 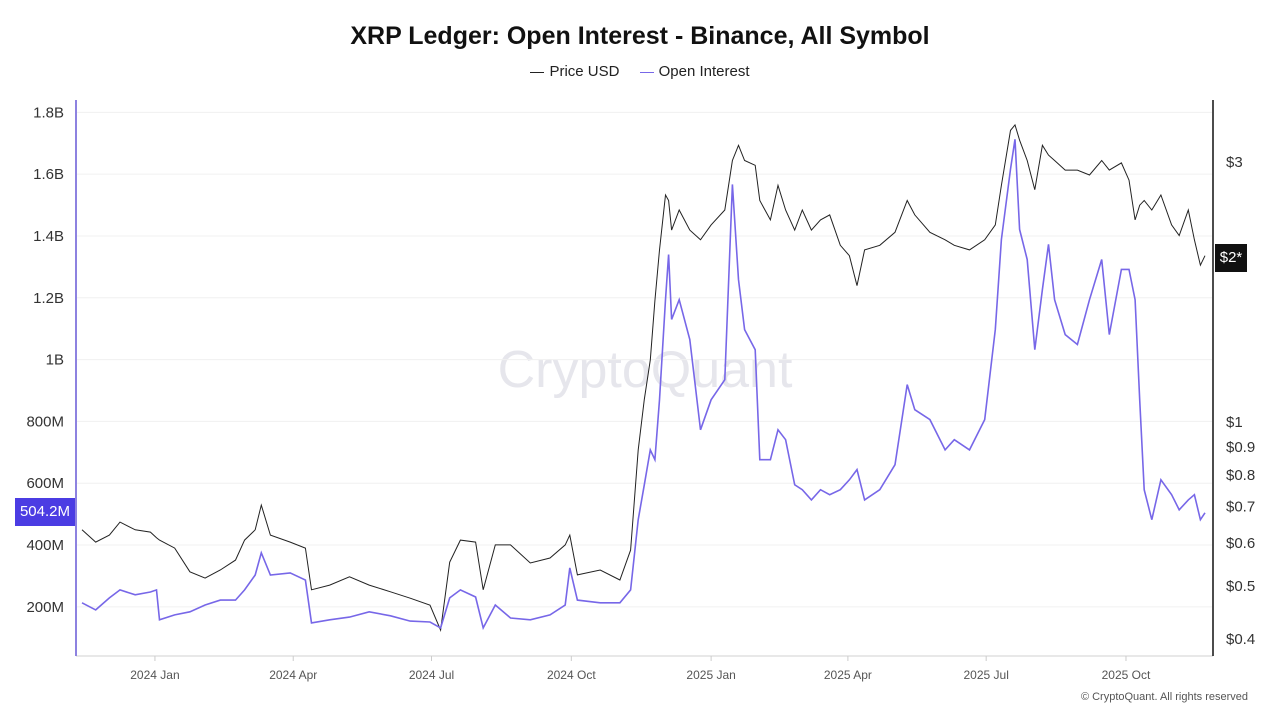 I want to click on x-axis-tick-label: 2024 Jul, so click(x=431, y=675).